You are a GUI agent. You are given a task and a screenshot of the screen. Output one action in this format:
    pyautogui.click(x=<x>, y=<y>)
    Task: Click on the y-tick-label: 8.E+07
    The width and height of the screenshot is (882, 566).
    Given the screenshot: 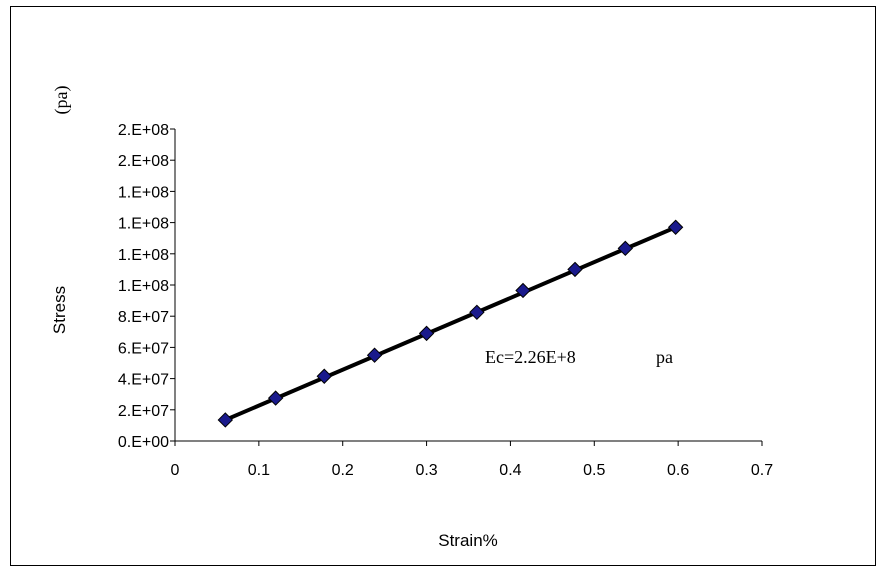 What is the action you would take?
    pyautogui.click(x=143, y=317)
    